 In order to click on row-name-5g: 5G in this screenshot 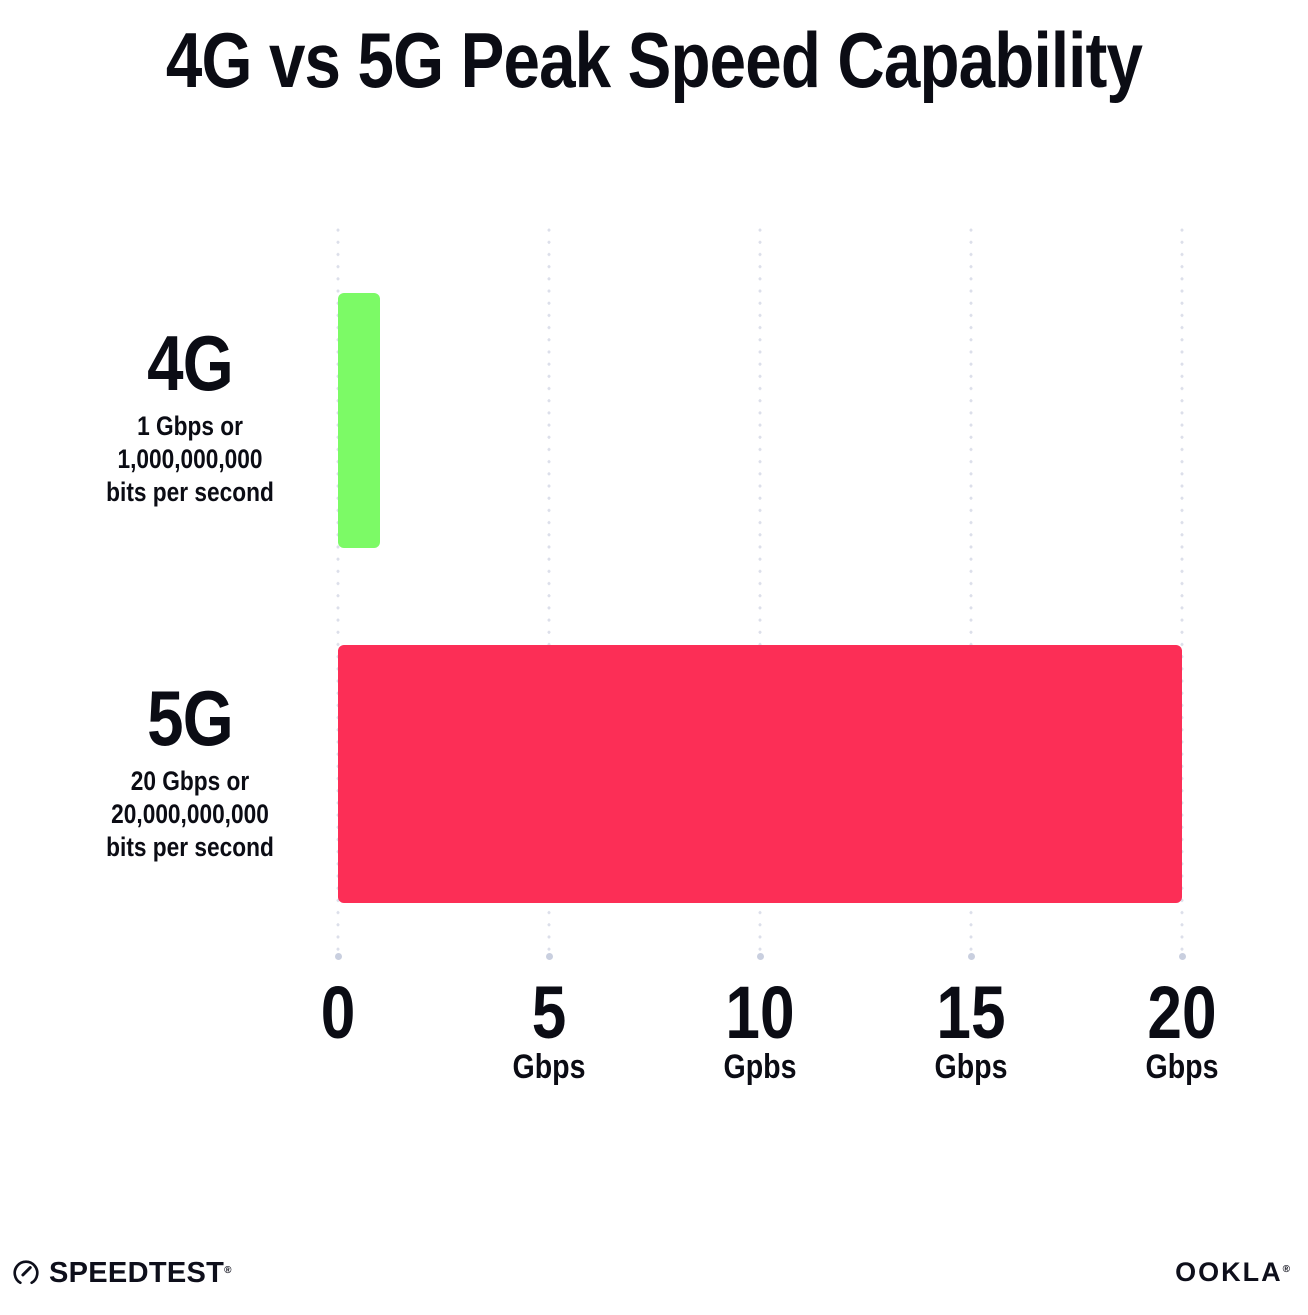, I will do `click(190, 718)`.